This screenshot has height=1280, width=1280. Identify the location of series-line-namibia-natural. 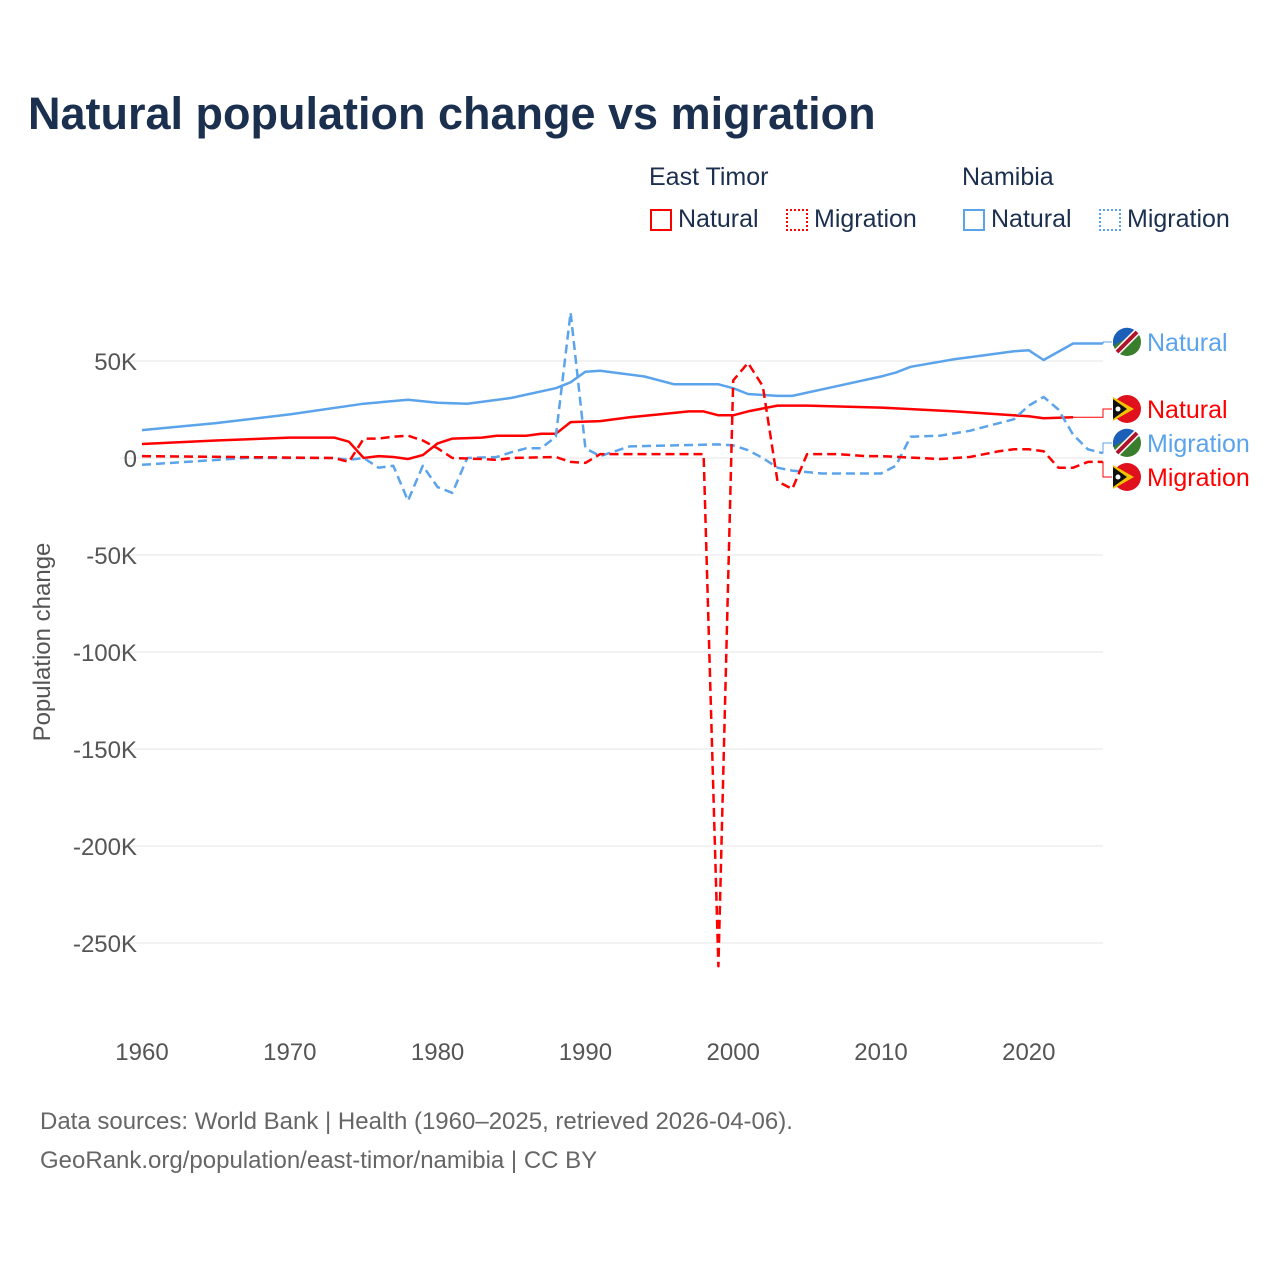
(622, 387).